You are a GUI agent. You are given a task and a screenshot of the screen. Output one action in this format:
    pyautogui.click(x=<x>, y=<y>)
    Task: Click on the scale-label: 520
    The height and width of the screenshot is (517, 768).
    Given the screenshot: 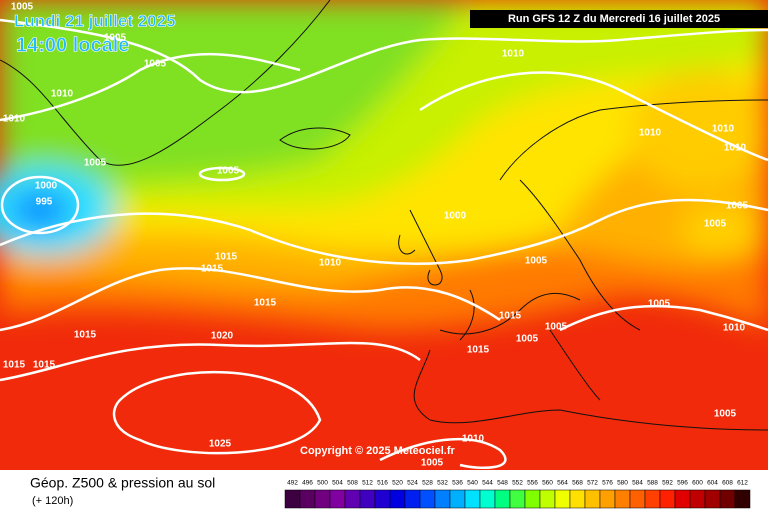 What is the action you would take?
    pyautogui.click(x=397, y=483)
    